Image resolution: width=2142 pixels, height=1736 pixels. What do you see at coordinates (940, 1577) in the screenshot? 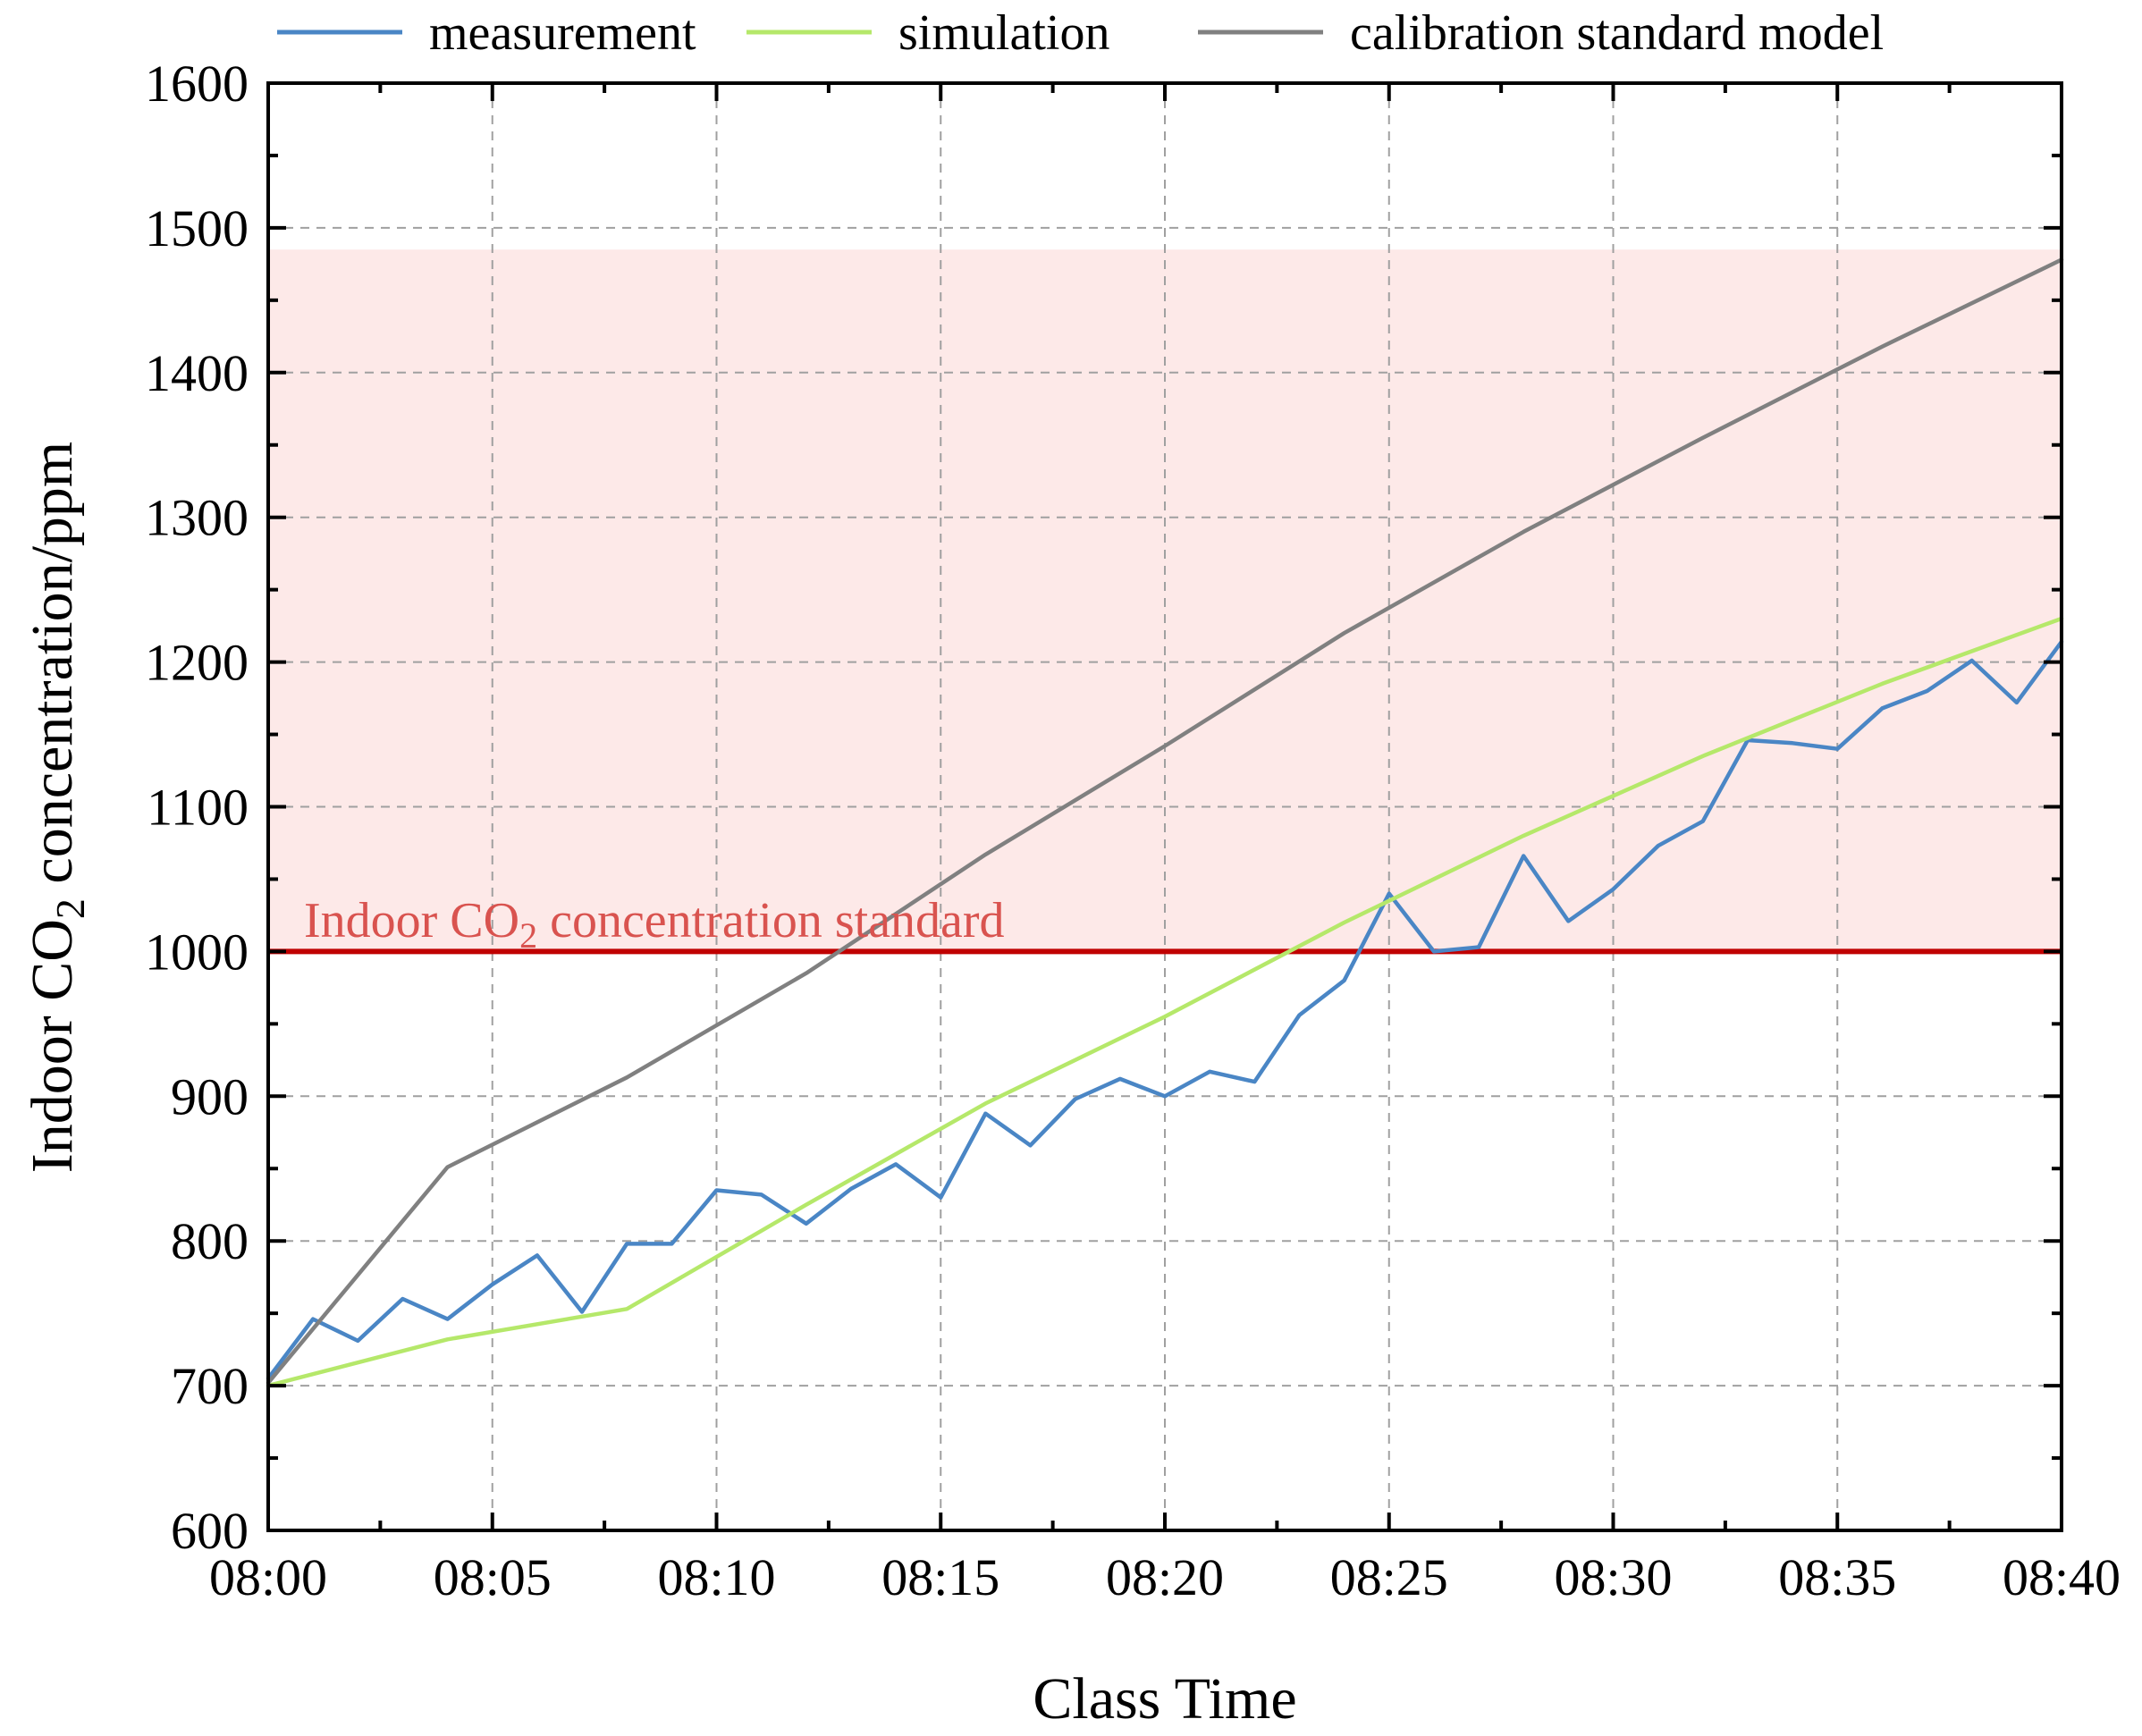
I see `x-tick-label: 08:15` at bounding box center [940, 1577].